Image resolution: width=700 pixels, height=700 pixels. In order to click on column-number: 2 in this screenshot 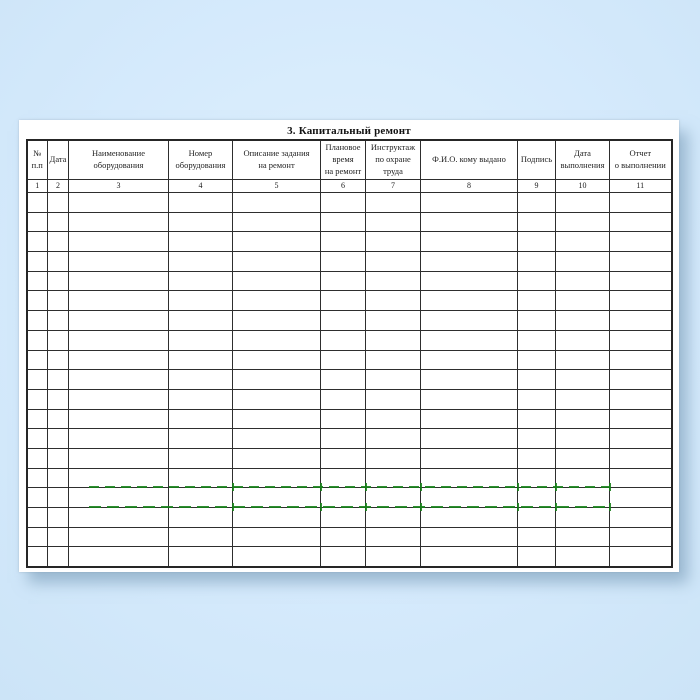, I will do `click(58, 186)`.